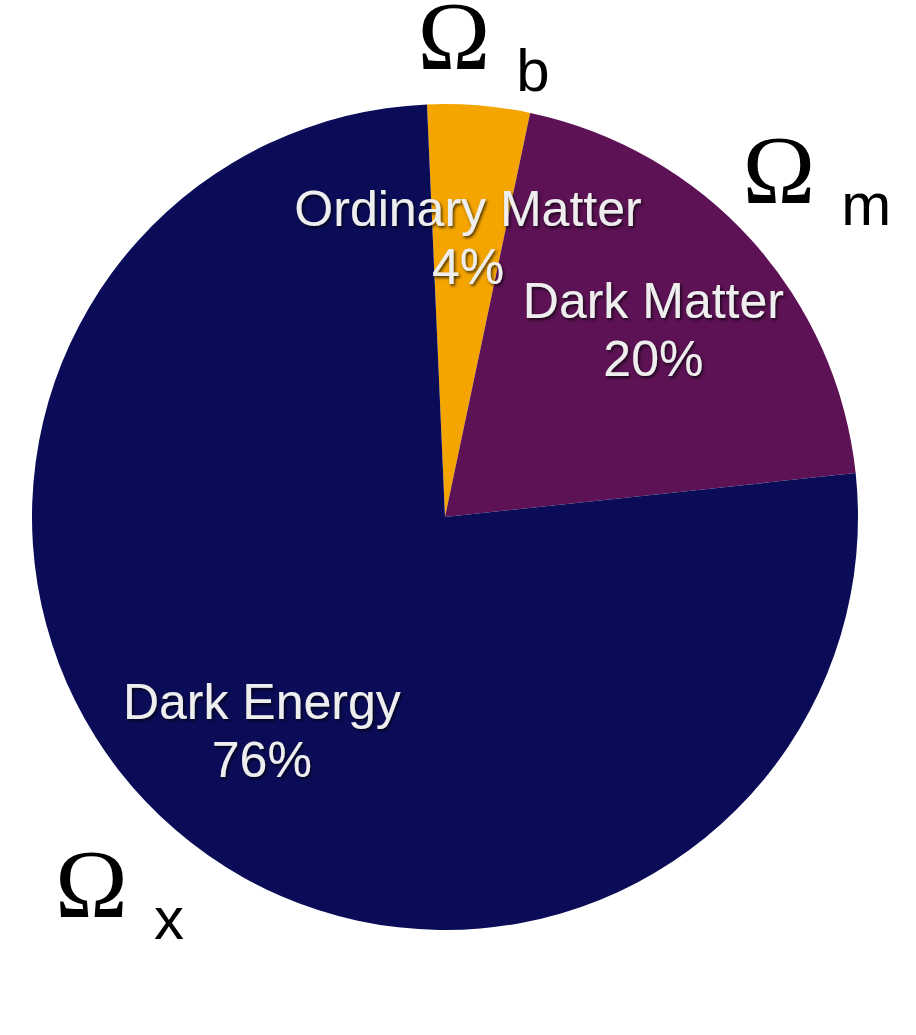 The image size is (916, 1035). Describe the element at coordinates (261, 701) in the screenshot. I see `slice-label: Dark Energy` at that location.